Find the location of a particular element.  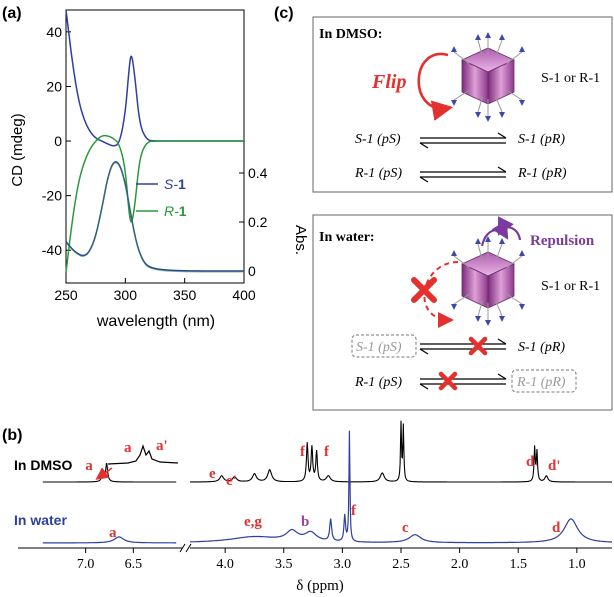

cage-molecule-water is located at coordinates (488, 281).